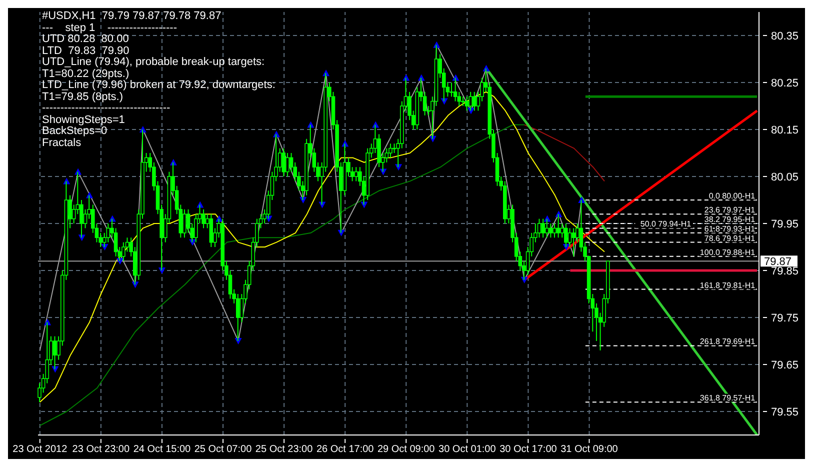 Image resolution: width=813 pixels, height=467 pixels. I want to click on y-tick-label: 80.15, so click(785, 130).